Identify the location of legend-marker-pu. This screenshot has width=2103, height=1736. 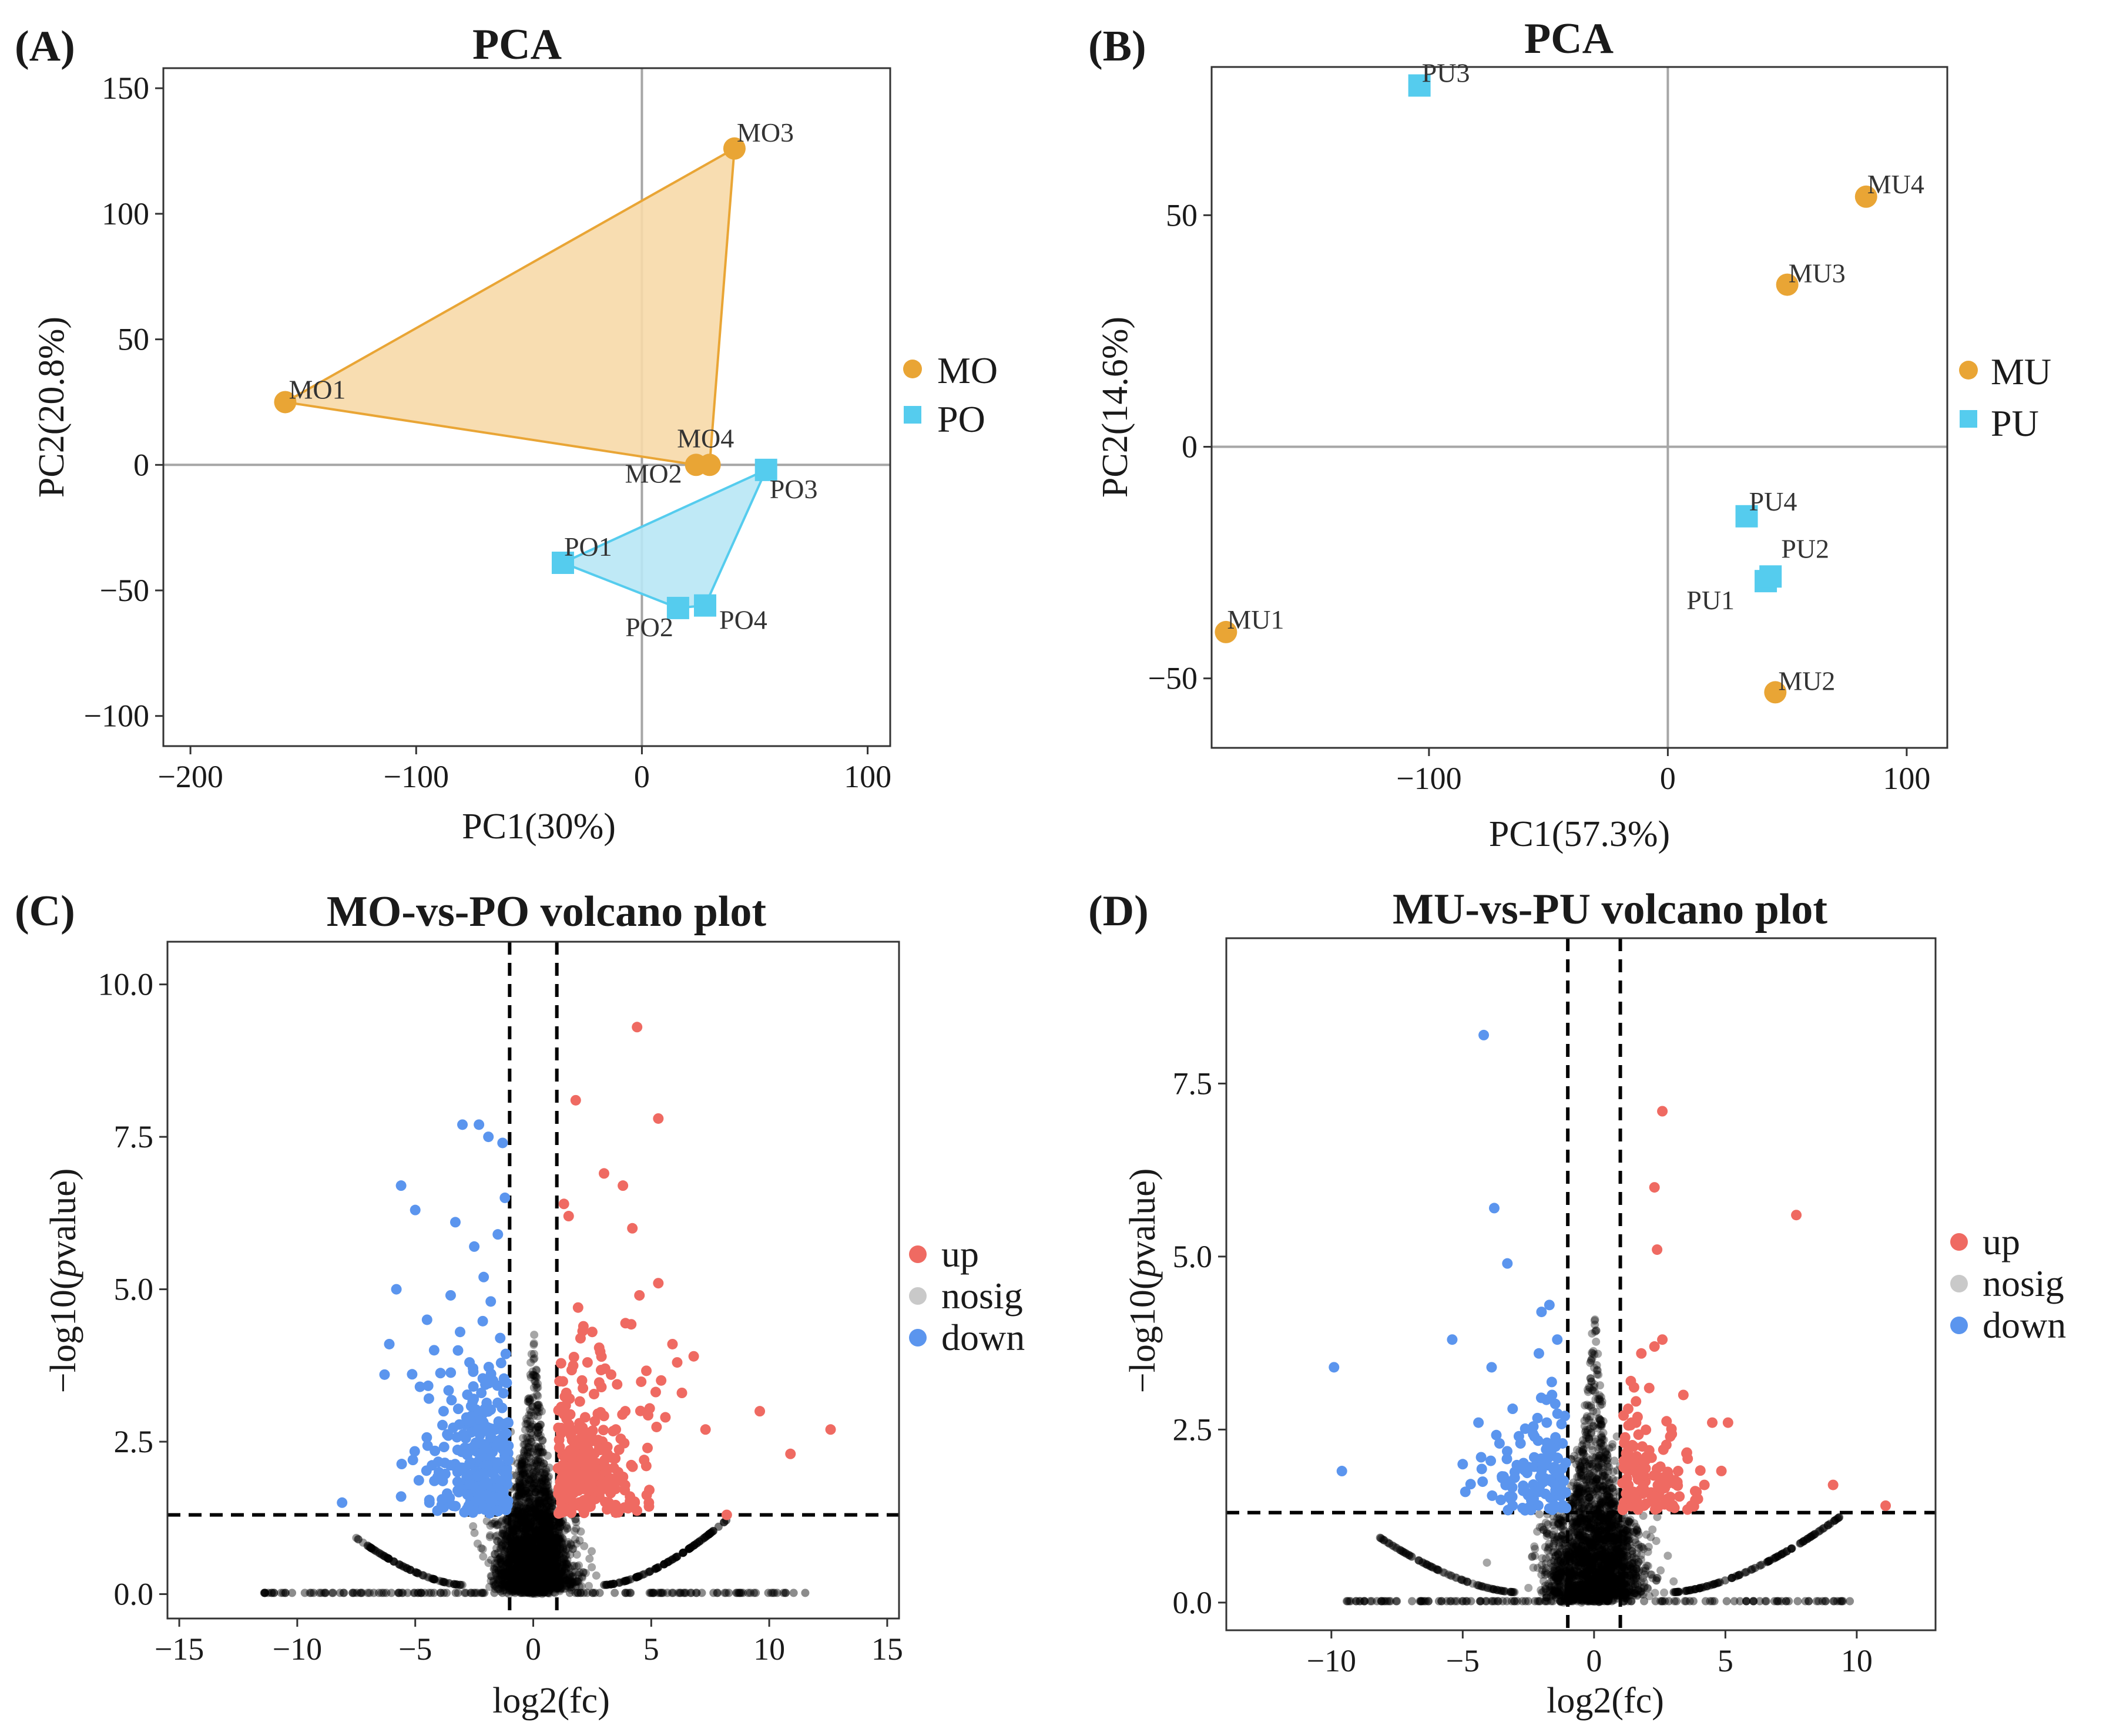
(1968, 419).